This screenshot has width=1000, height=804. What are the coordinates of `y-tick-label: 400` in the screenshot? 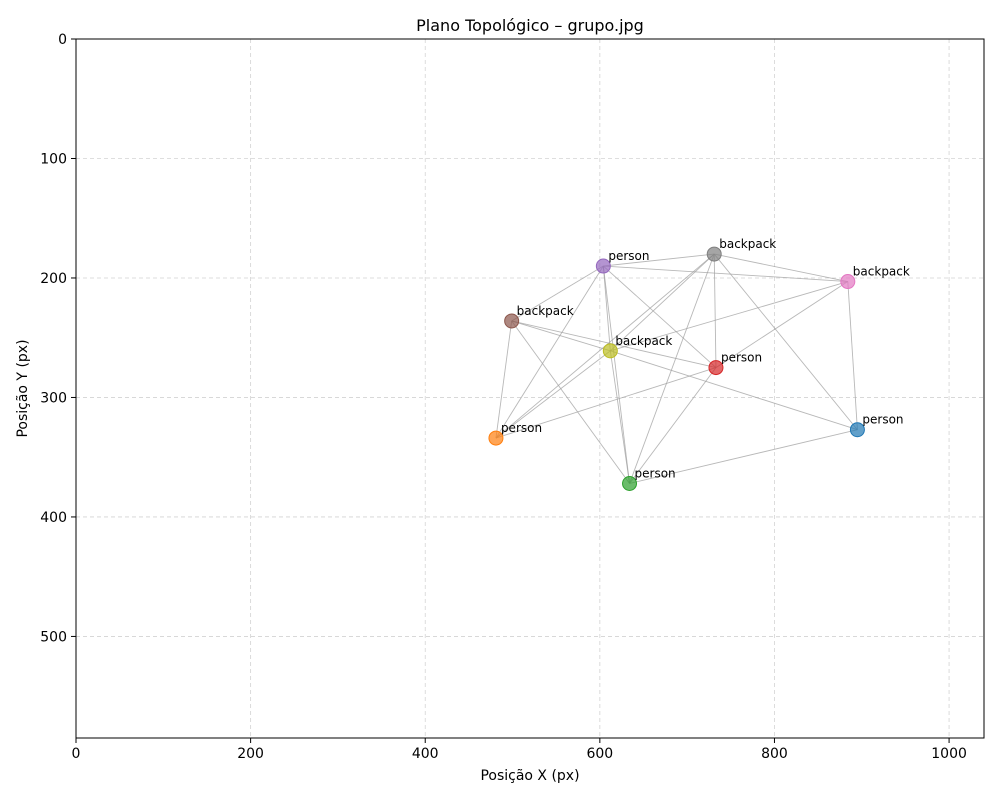 It's located at (53, 518).